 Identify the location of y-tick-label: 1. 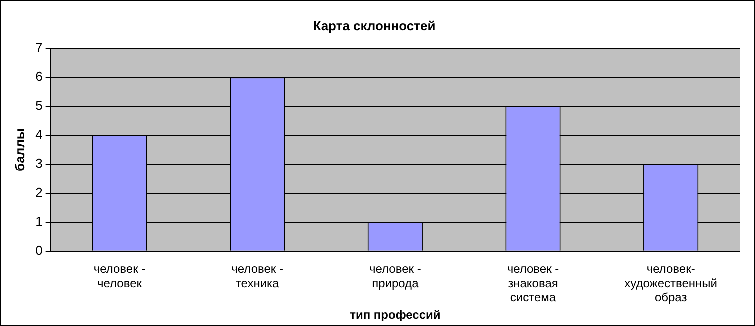
(39, 222).